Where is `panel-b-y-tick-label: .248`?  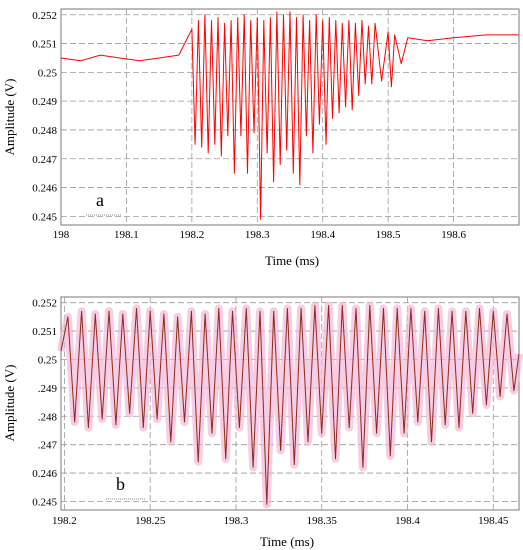 panel-b-y-tick-label: .248 is located at coordinates (48, 417).